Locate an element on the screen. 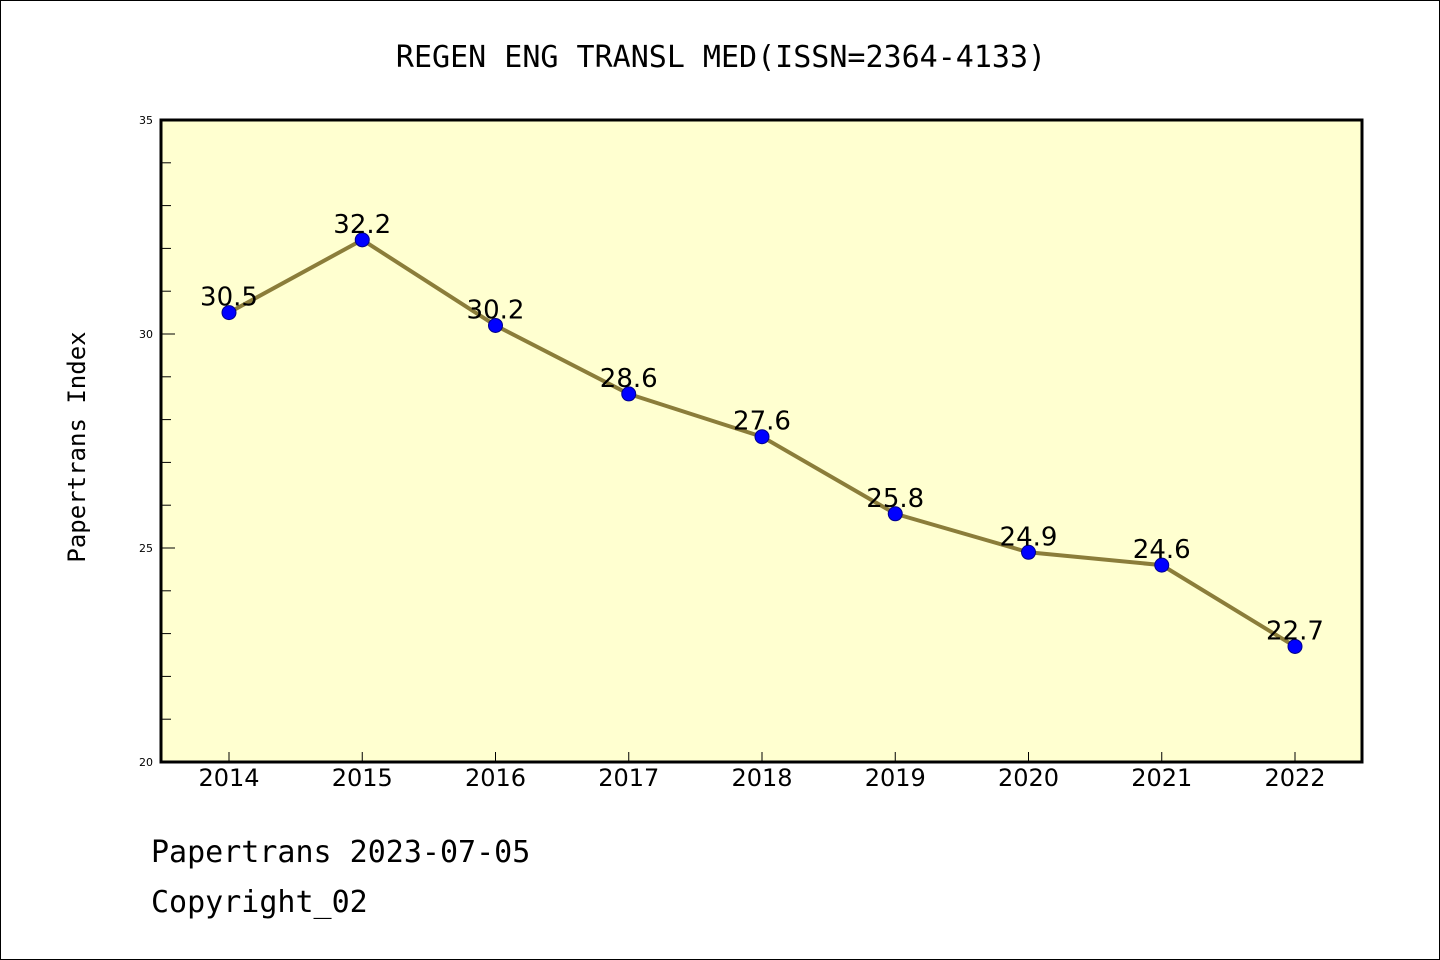  data-label: 24.9 is located at coordinates (1029, 537).